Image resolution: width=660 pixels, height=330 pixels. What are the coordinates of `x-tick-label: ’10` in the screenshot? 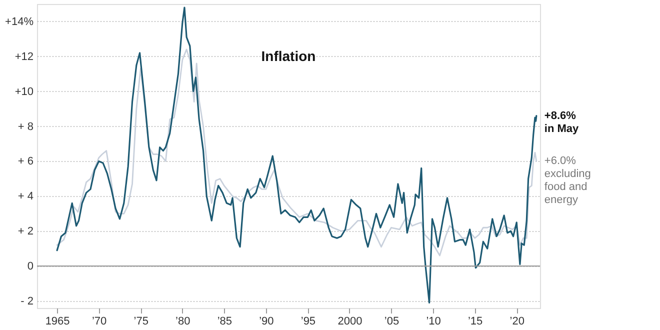 It's located at (433, 322).